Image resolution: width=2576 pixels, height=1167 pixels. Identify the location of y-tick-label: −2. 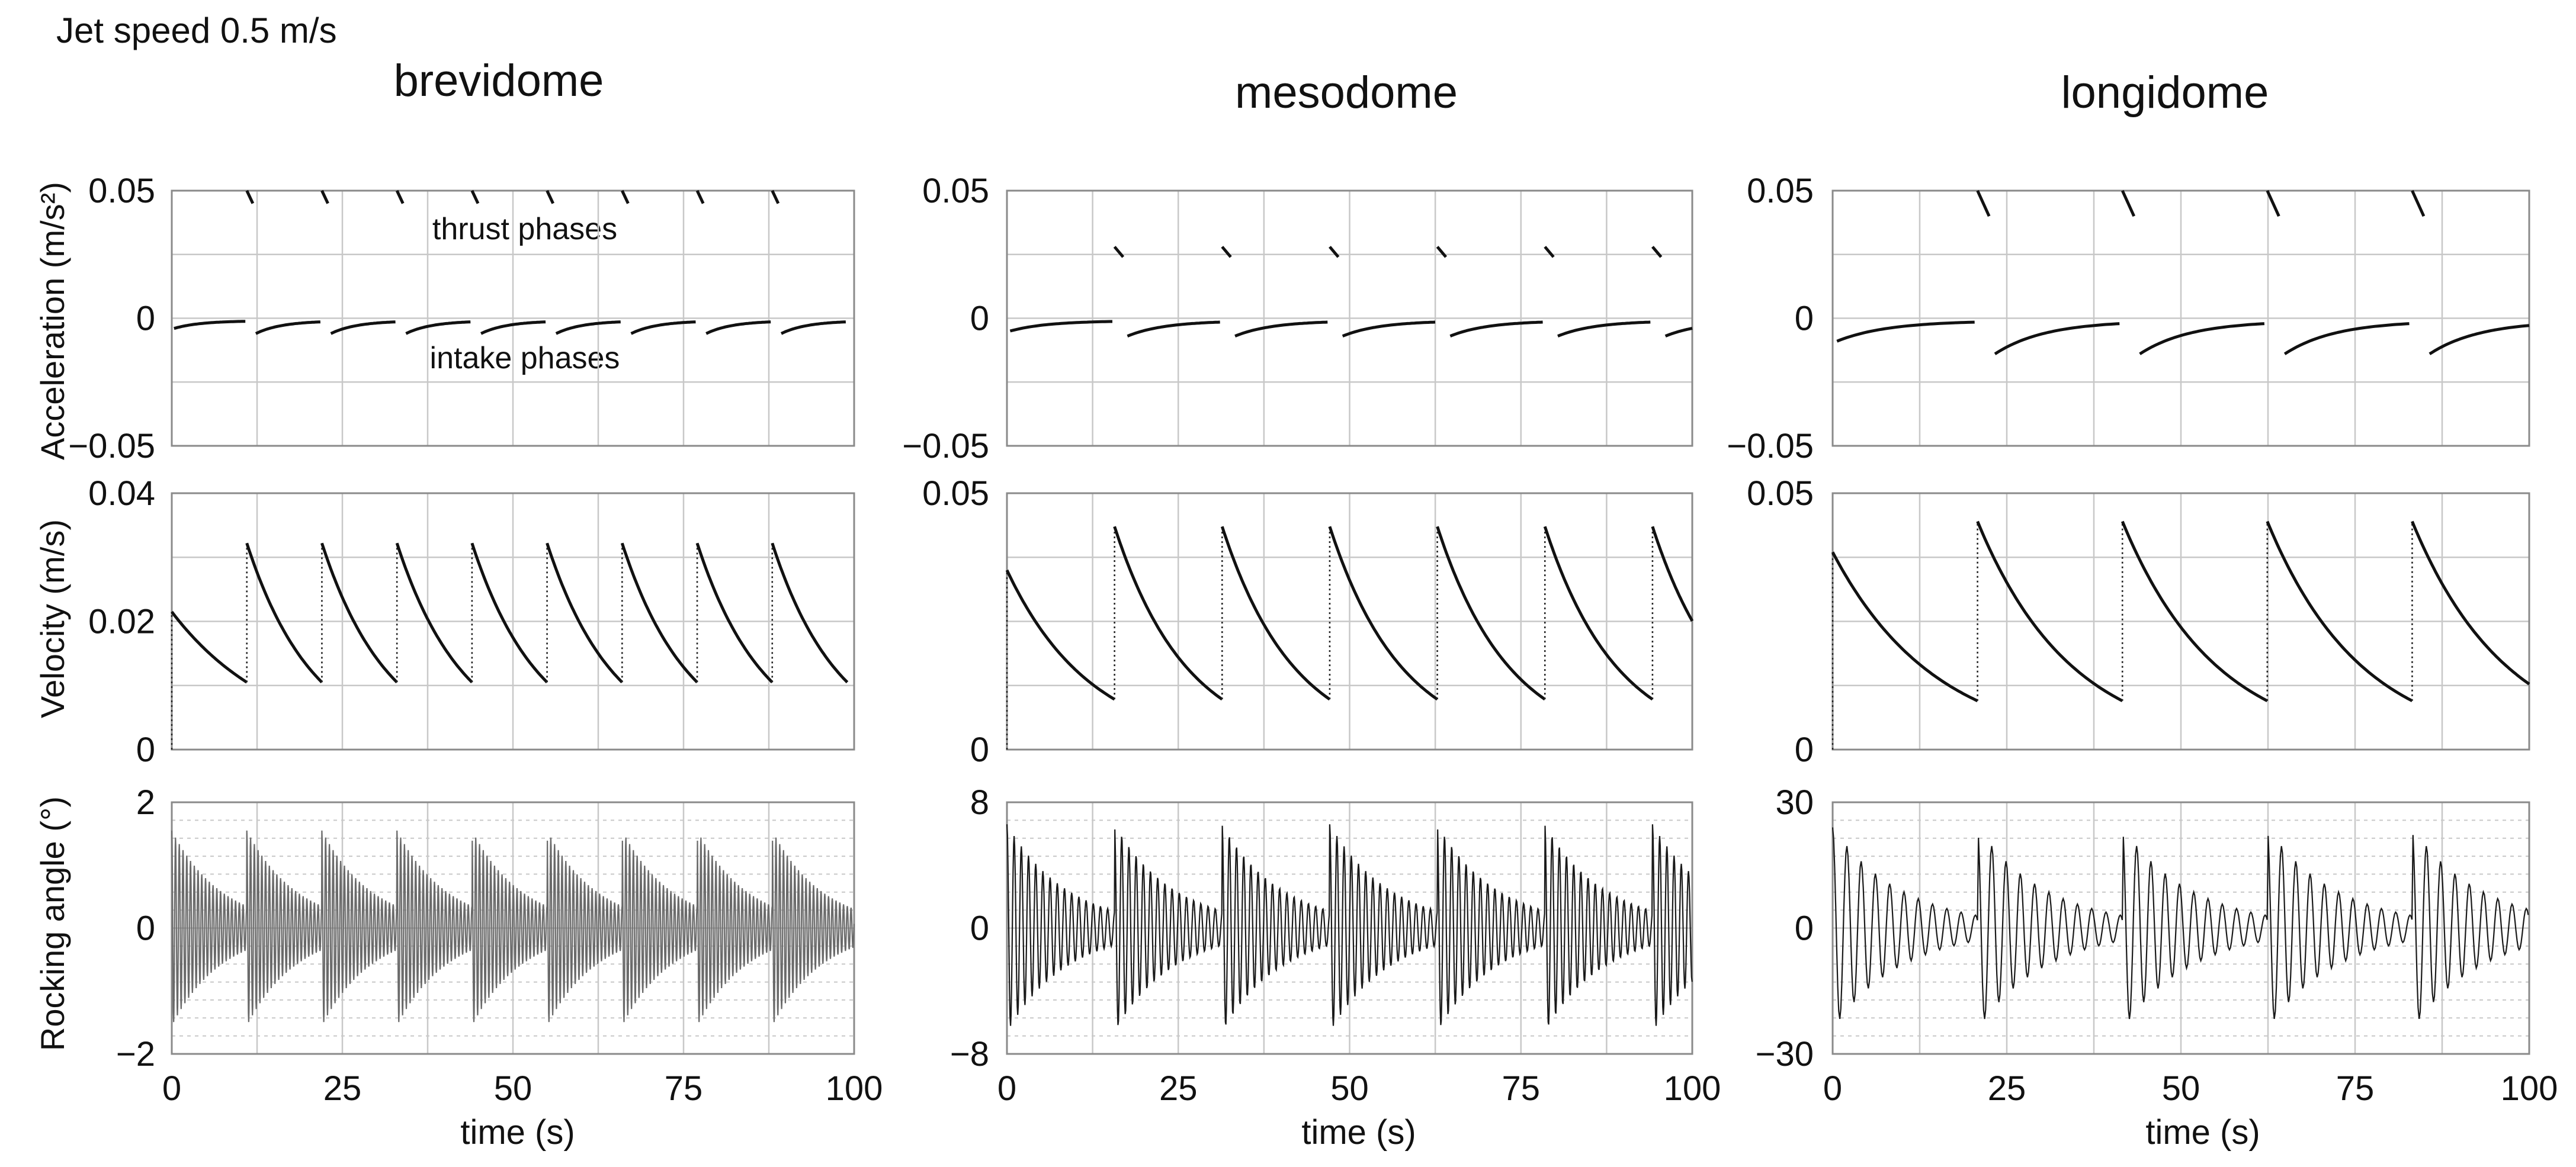
(135, 1054).